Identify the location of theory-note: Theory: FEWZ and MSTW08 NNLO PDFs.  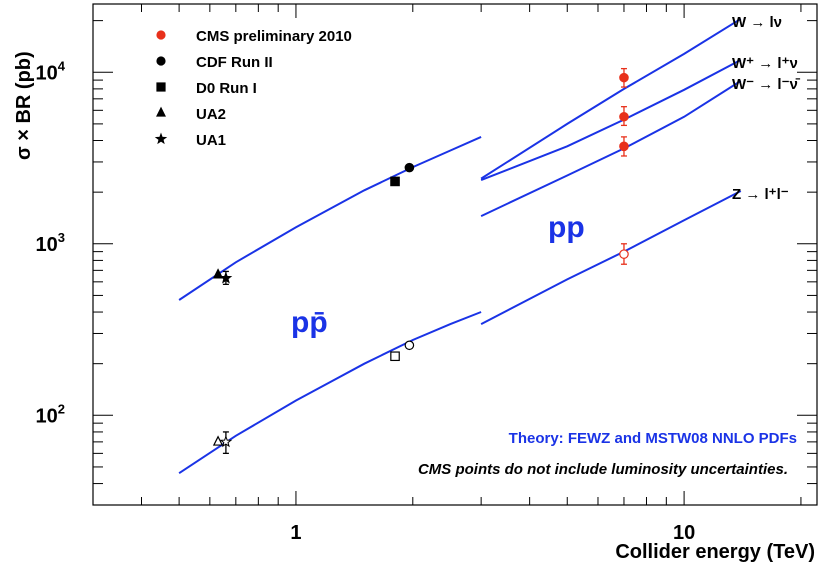
(653, 438).